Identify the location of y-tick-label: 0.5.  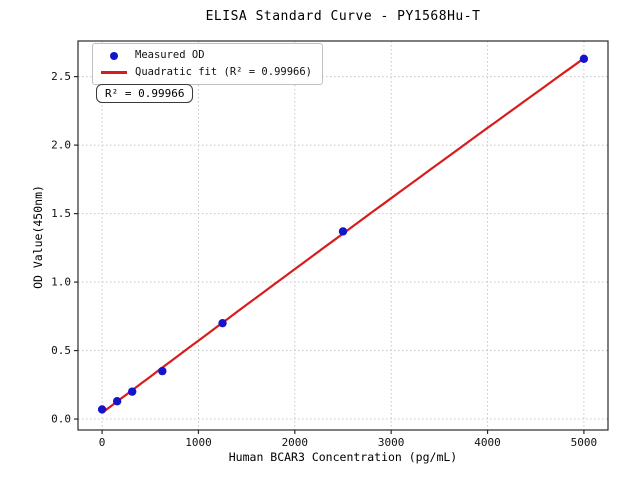
(61, 350).